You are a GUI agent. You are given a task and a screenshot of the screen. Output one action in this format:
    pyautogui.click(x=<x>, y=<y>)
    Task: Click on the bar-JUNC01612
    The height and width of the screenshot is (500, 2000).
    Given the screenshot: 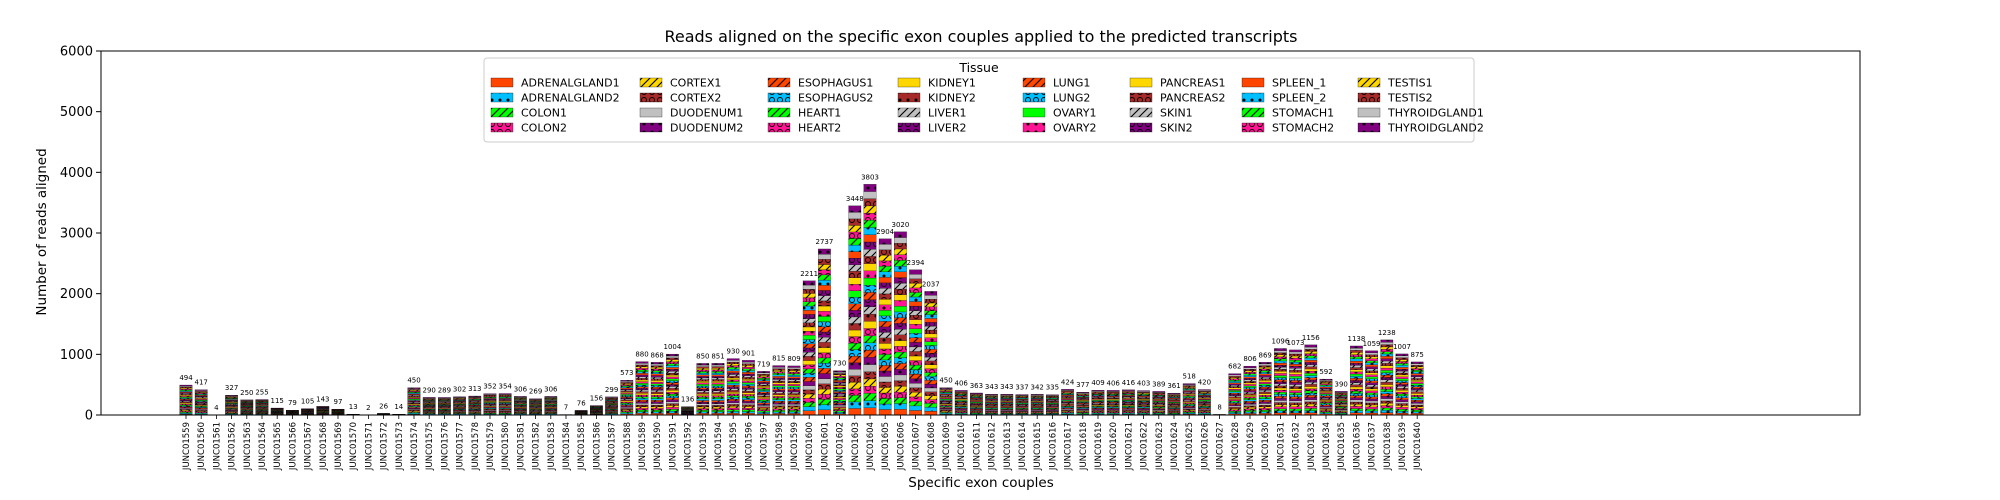 What is the action you would take?
    pyautogui.click(x=991, y=405)
    